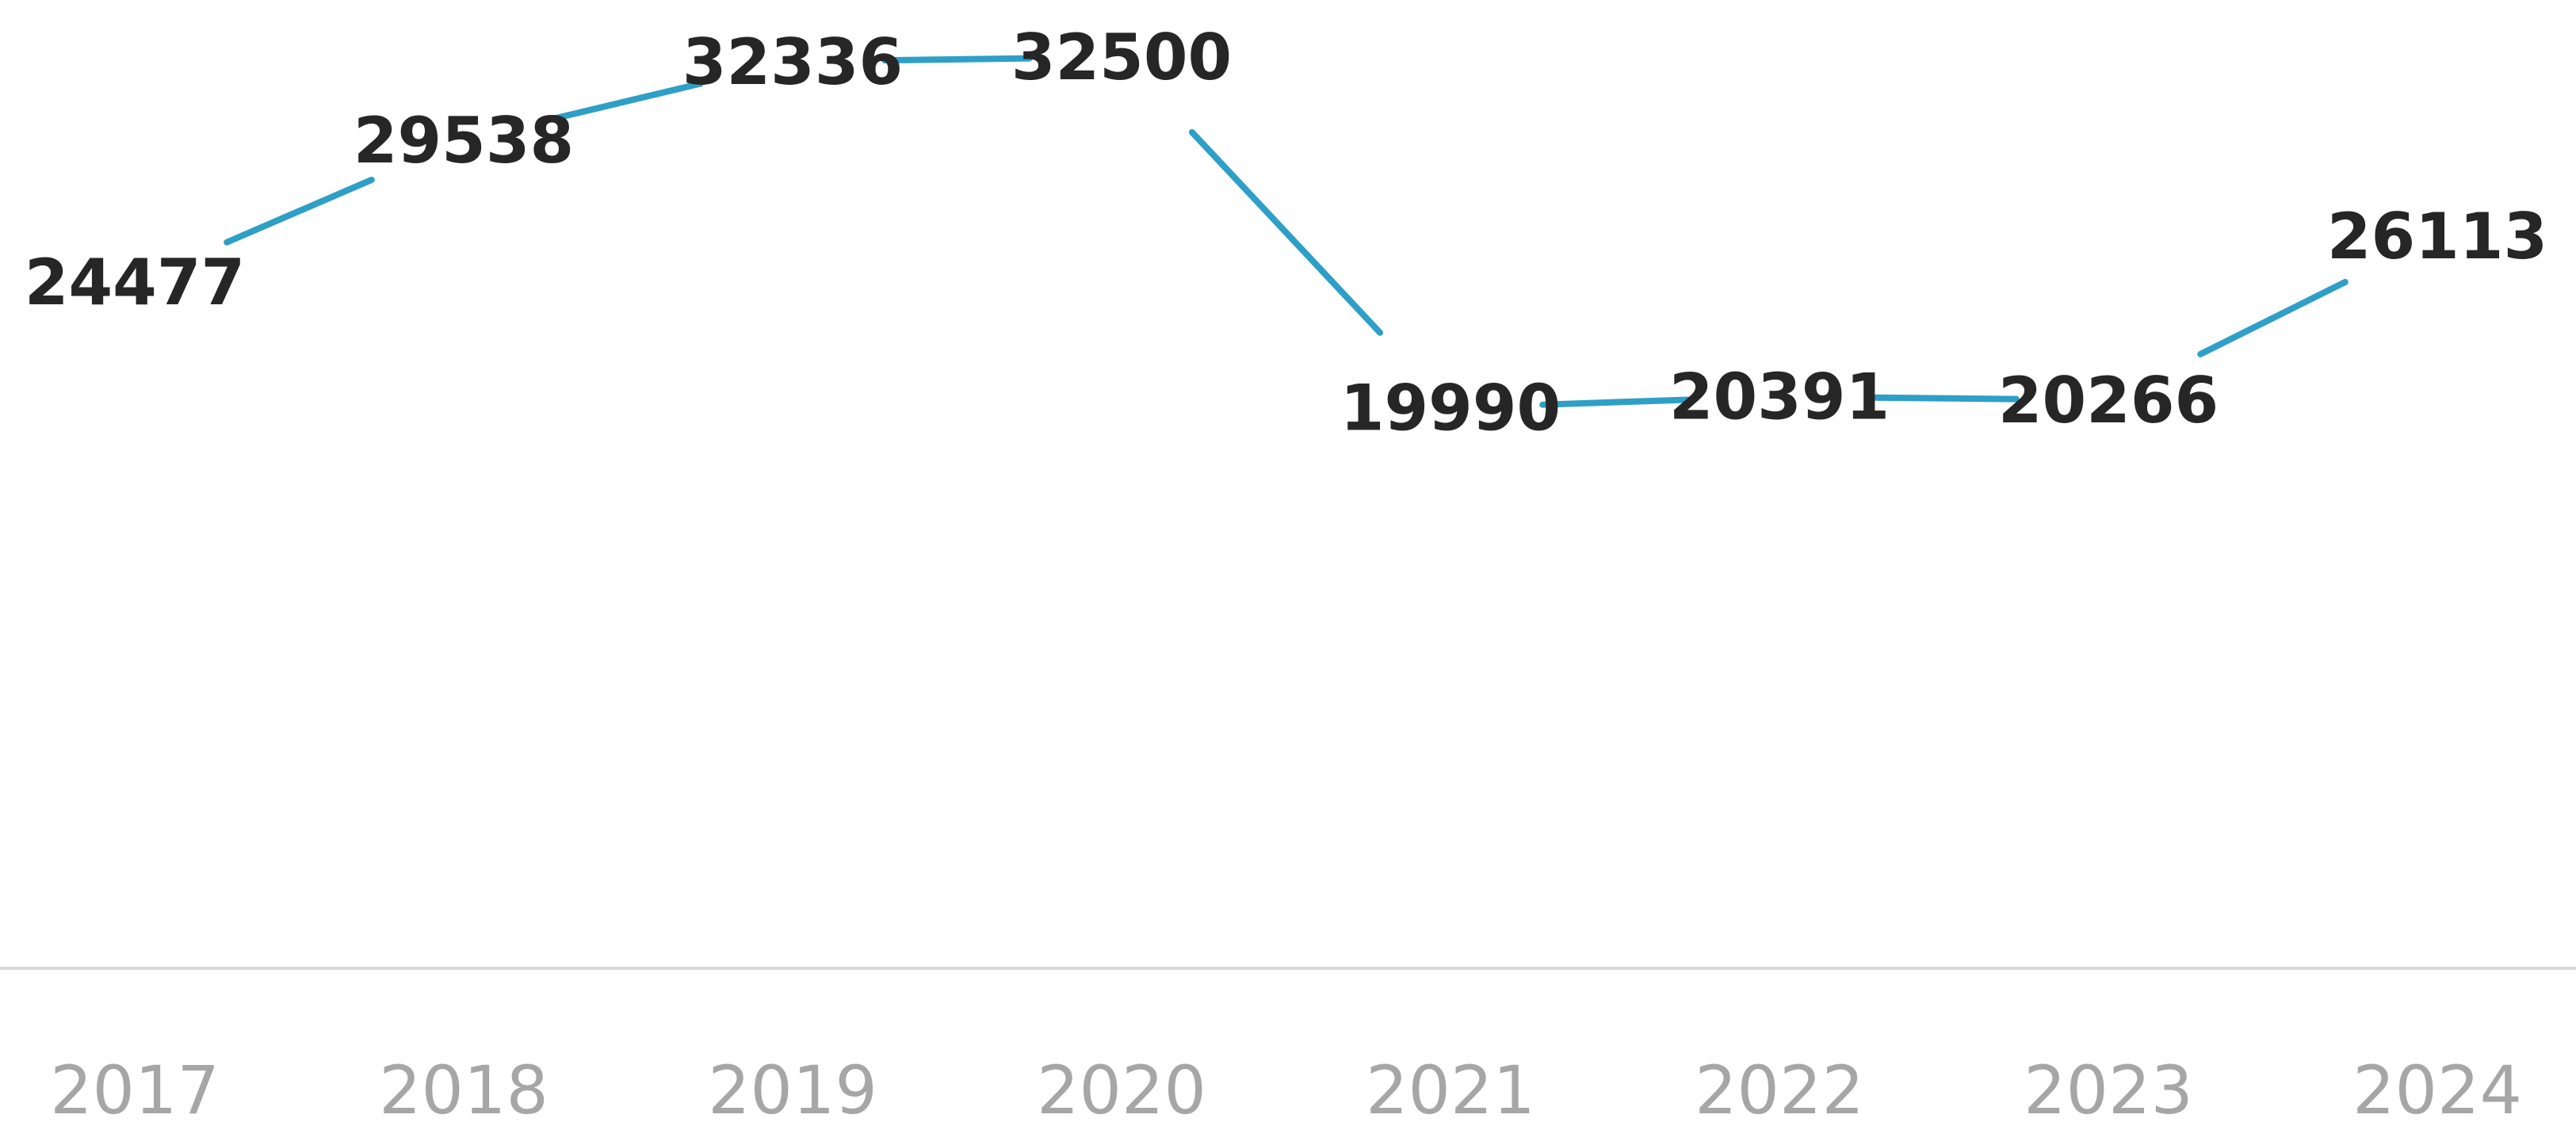 This screenshot has width=2576, height=1126. What do you see at coordinates (2437, 237) in the screenshot?
I see `data-label: 26113` at bounding box center [2437, 237].